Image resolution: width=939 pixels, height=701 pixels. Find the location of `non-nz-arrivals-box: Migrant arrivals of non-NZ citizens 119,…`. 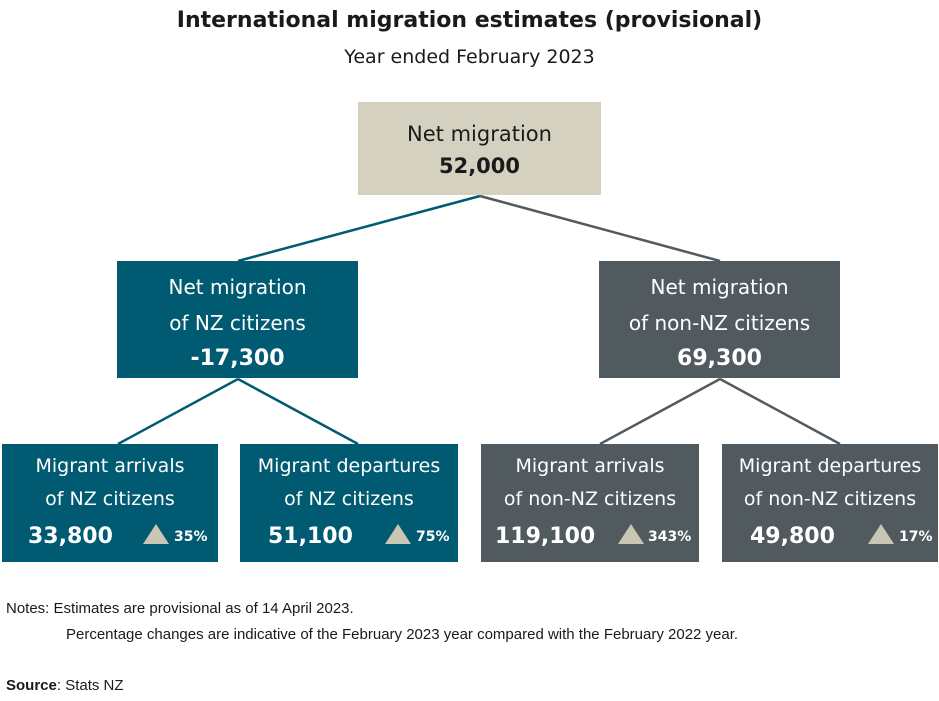

non-nz-arrivals-box: Migrant arrivals of non-NZ citizens 119,… is located at coordinates (590, 503).